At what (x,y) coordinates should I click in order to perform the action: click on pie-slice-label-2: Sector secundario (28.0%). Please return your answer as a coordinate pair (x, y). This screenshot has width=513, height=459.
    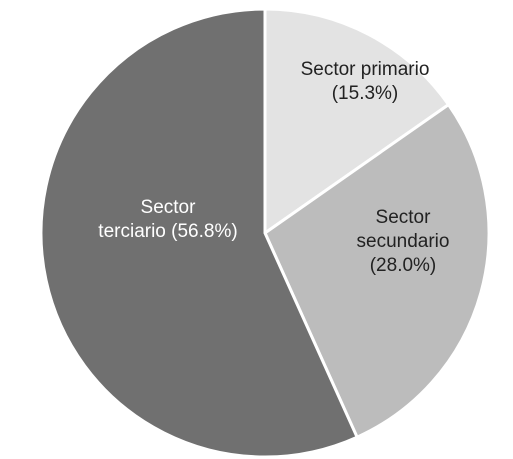
    Looking at the image, I should click on (403, 241).